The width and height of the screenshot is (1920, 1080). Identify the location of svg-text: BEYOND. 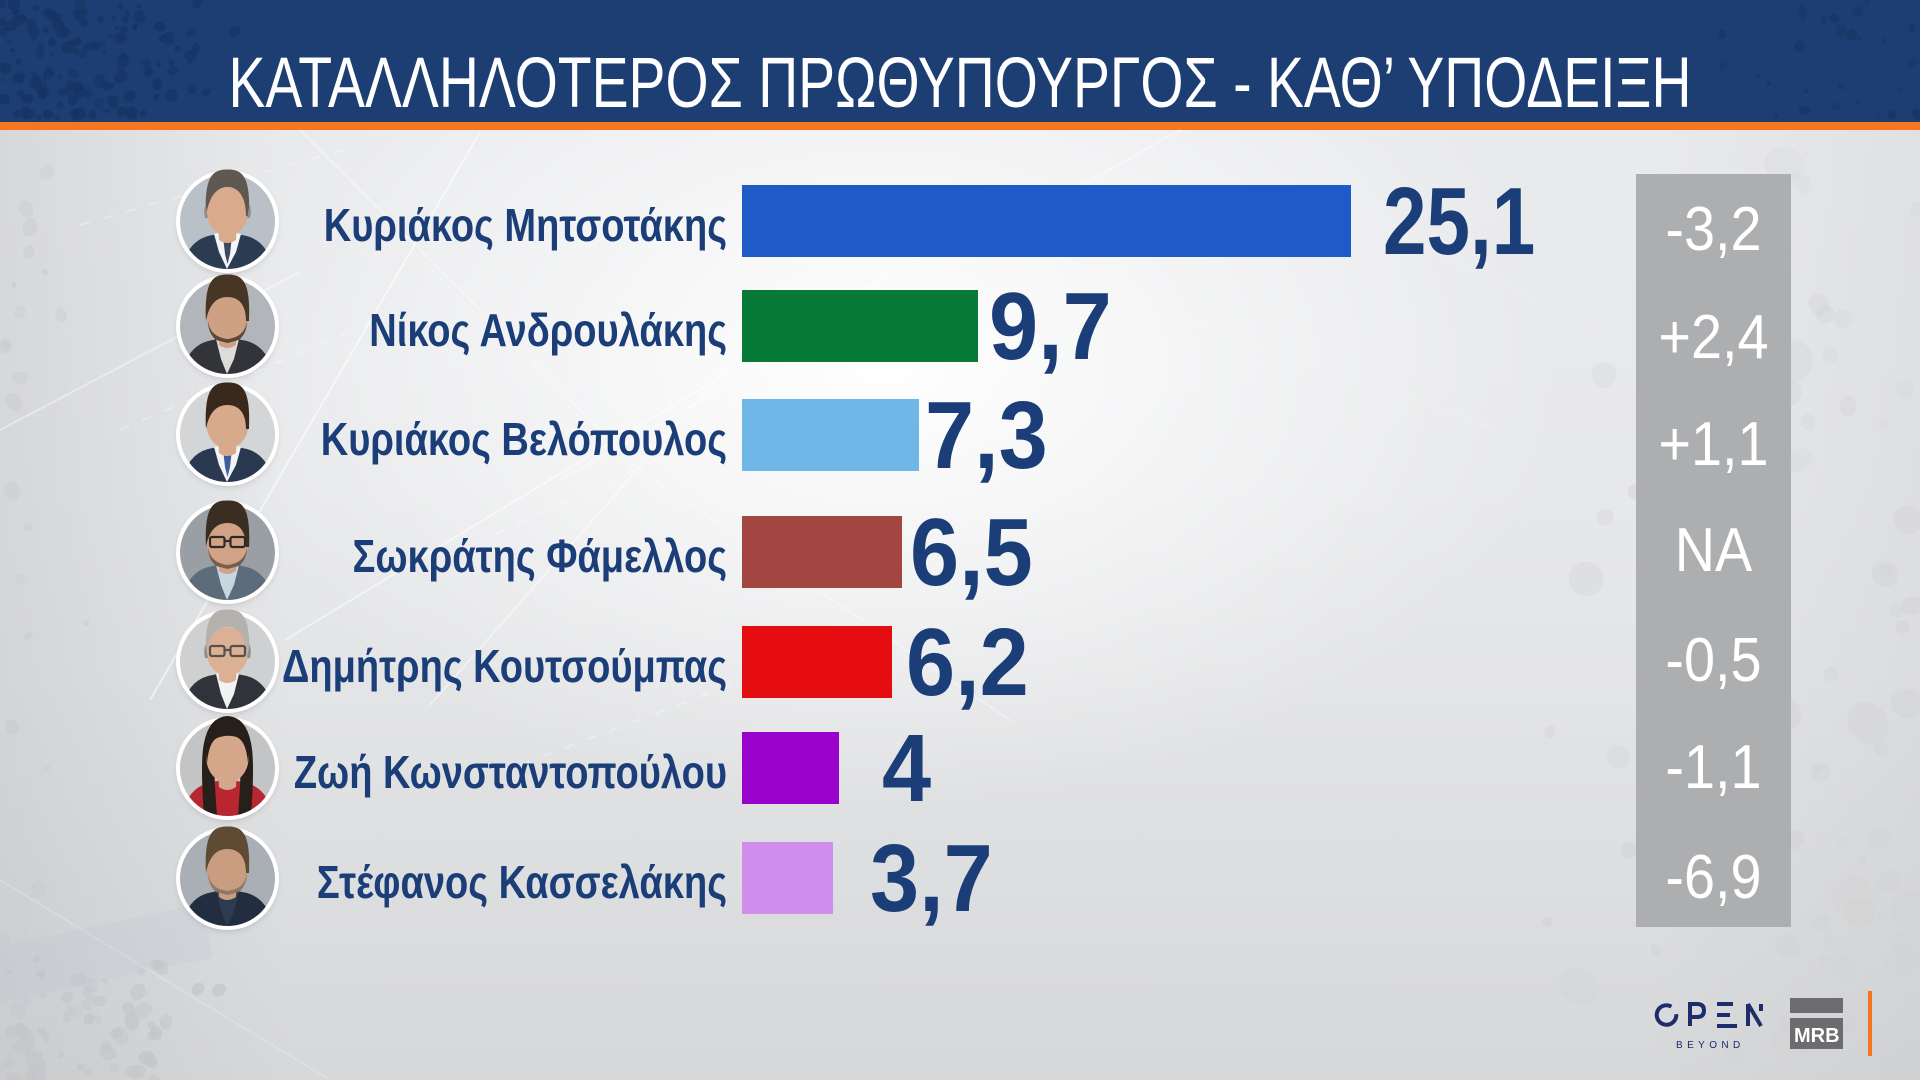
(1710, 1045).